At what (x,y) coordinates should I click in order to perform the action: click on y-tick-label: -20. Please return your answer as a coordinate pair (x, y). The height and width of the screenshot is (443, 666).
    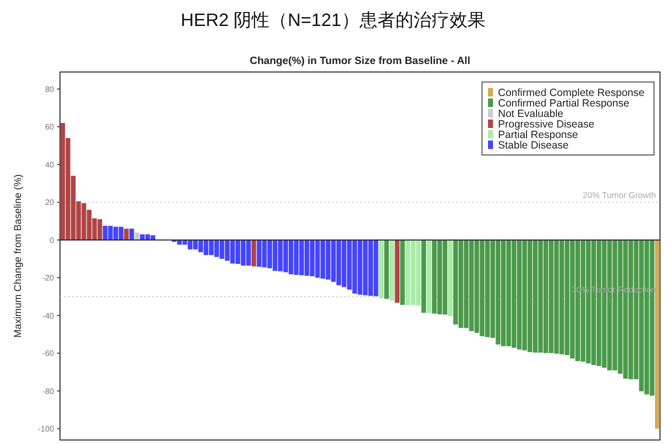
    Looking at the image, I should click on (48, 278).